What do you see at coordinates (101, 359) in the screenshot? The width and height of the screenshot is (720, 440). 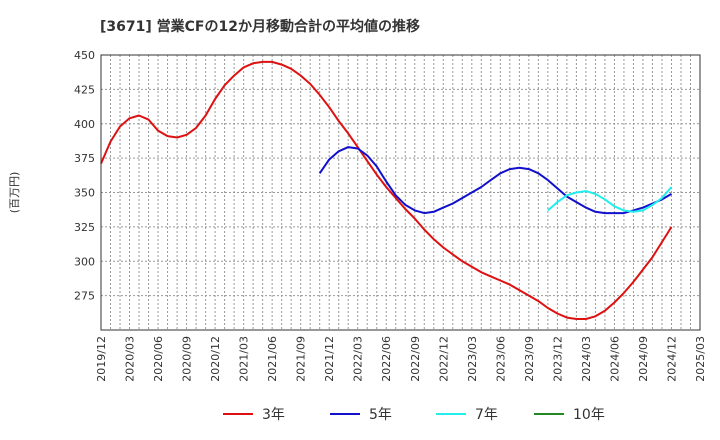 I see `x-tick-label: 2019/12` at bounding box center [101, 359].